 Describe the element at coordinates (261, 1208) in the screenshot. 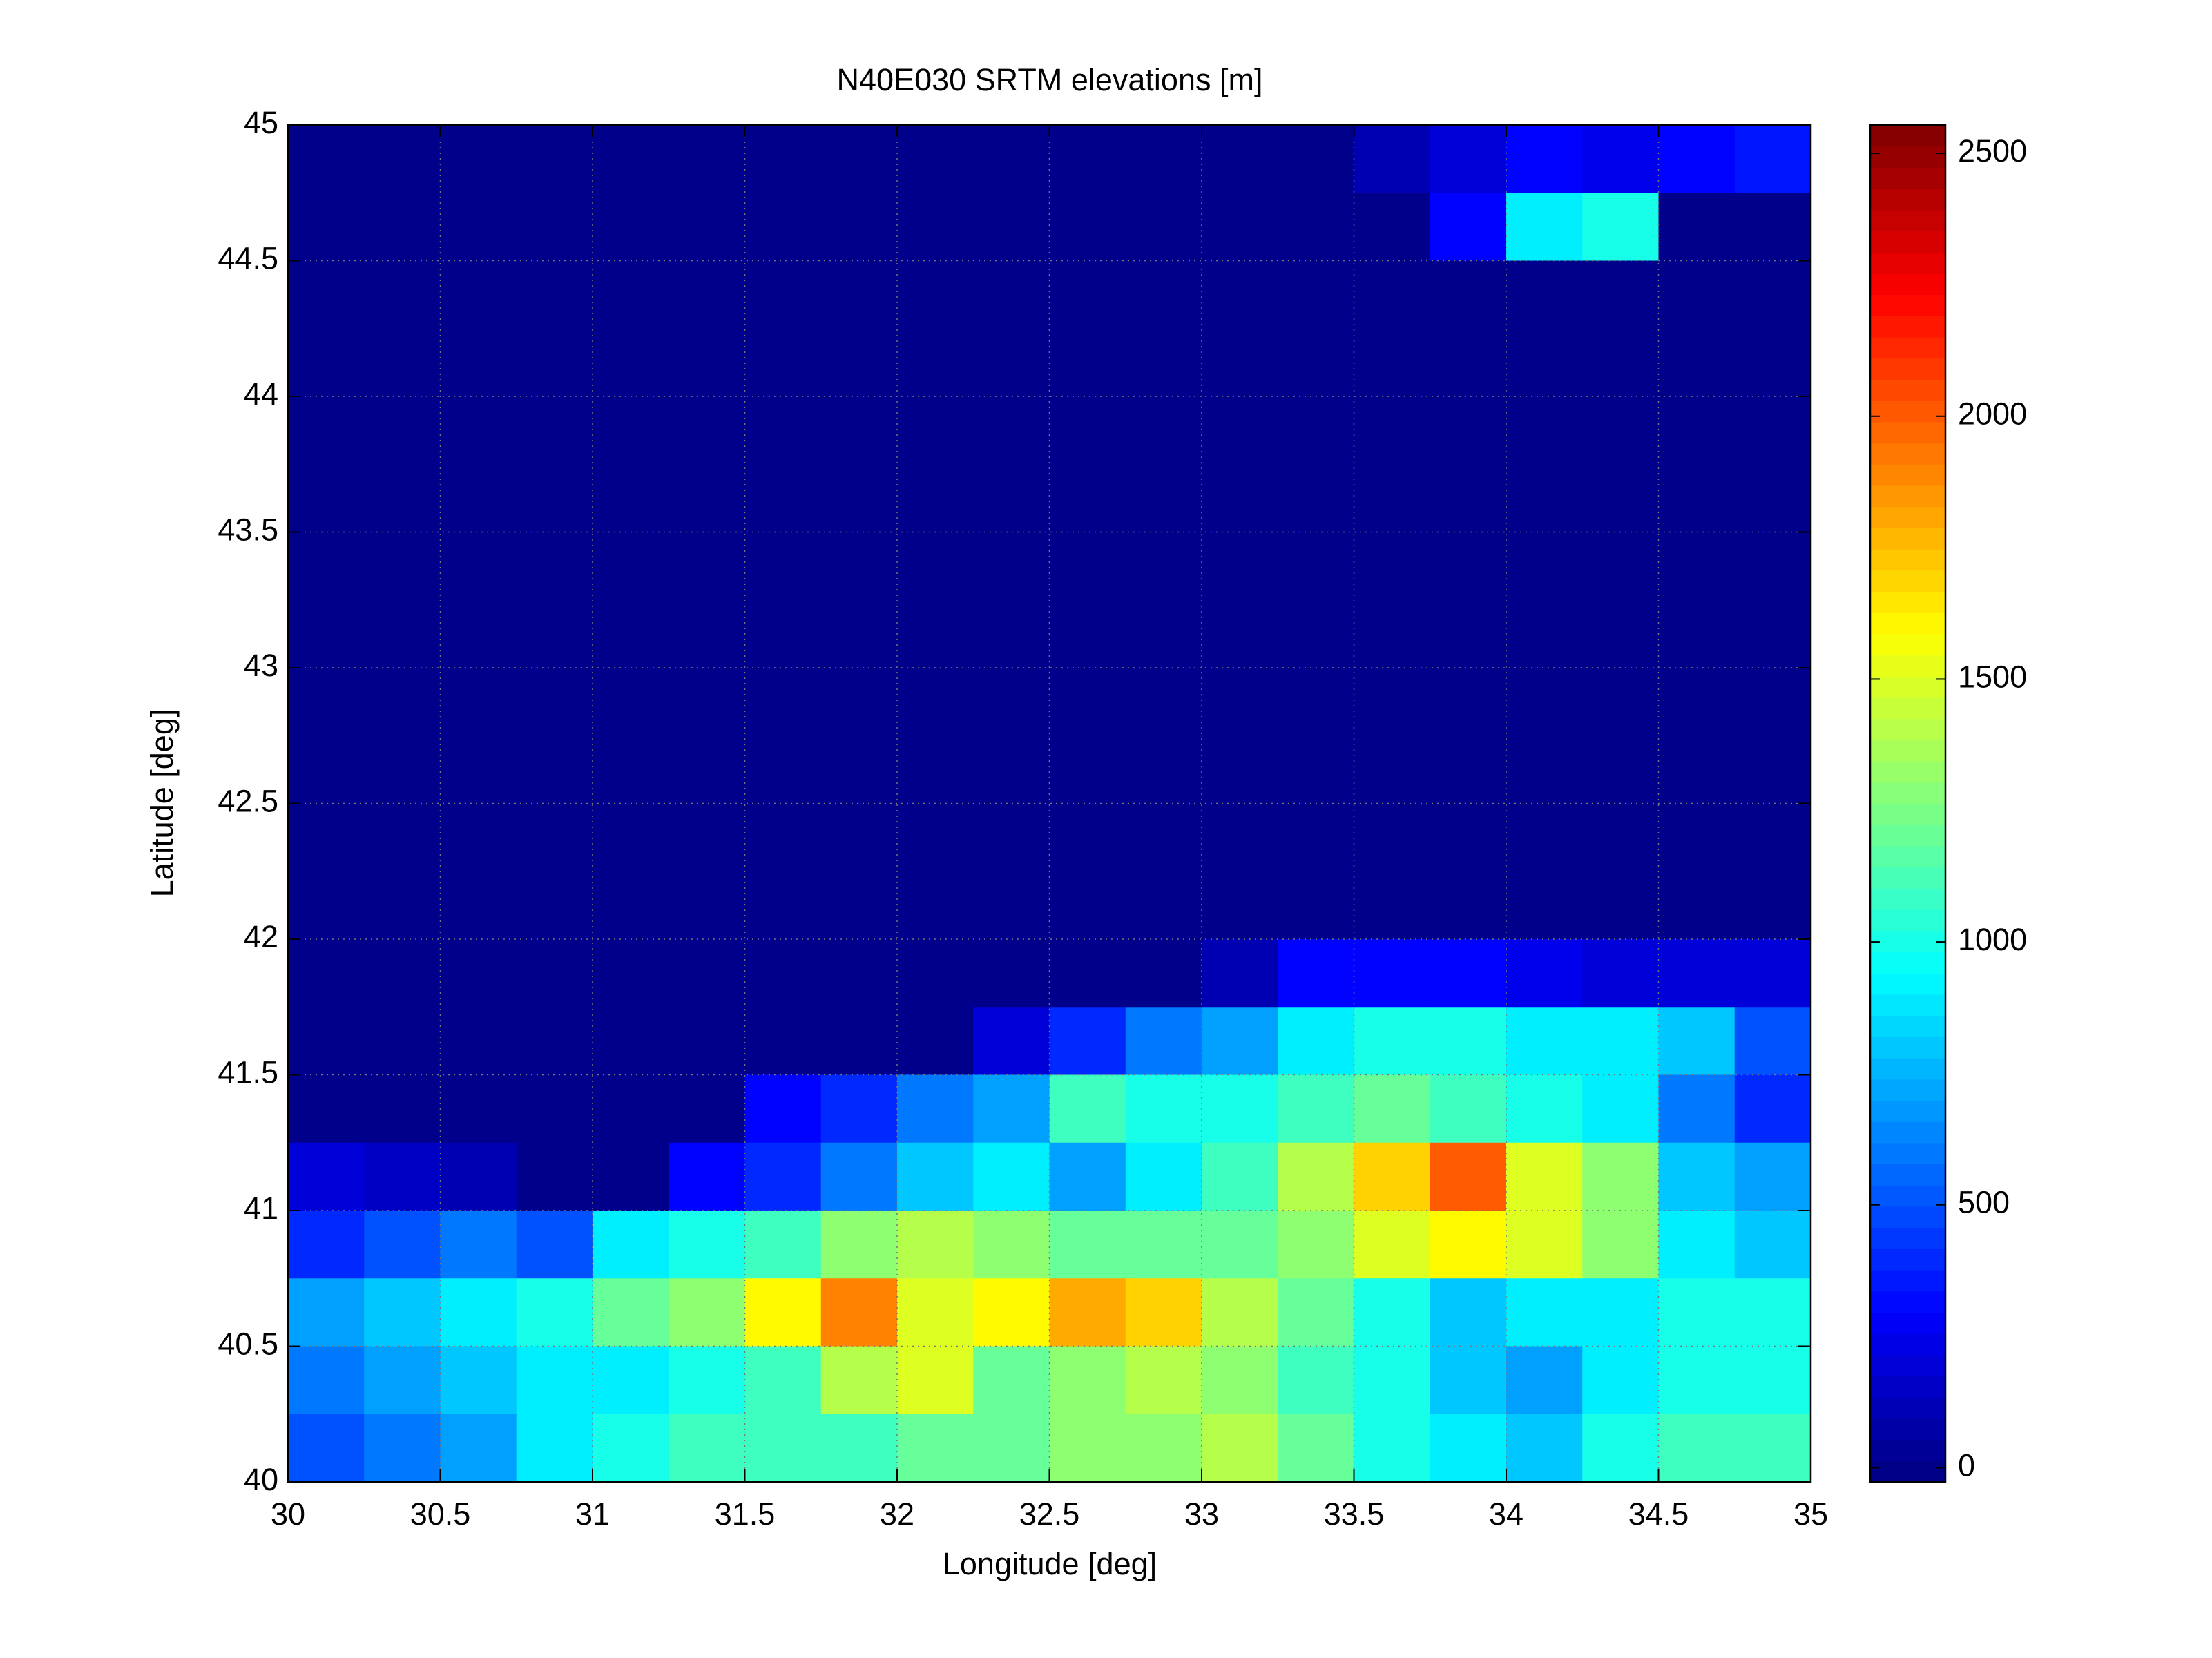

I see `y-tick-label: 41` at that location.